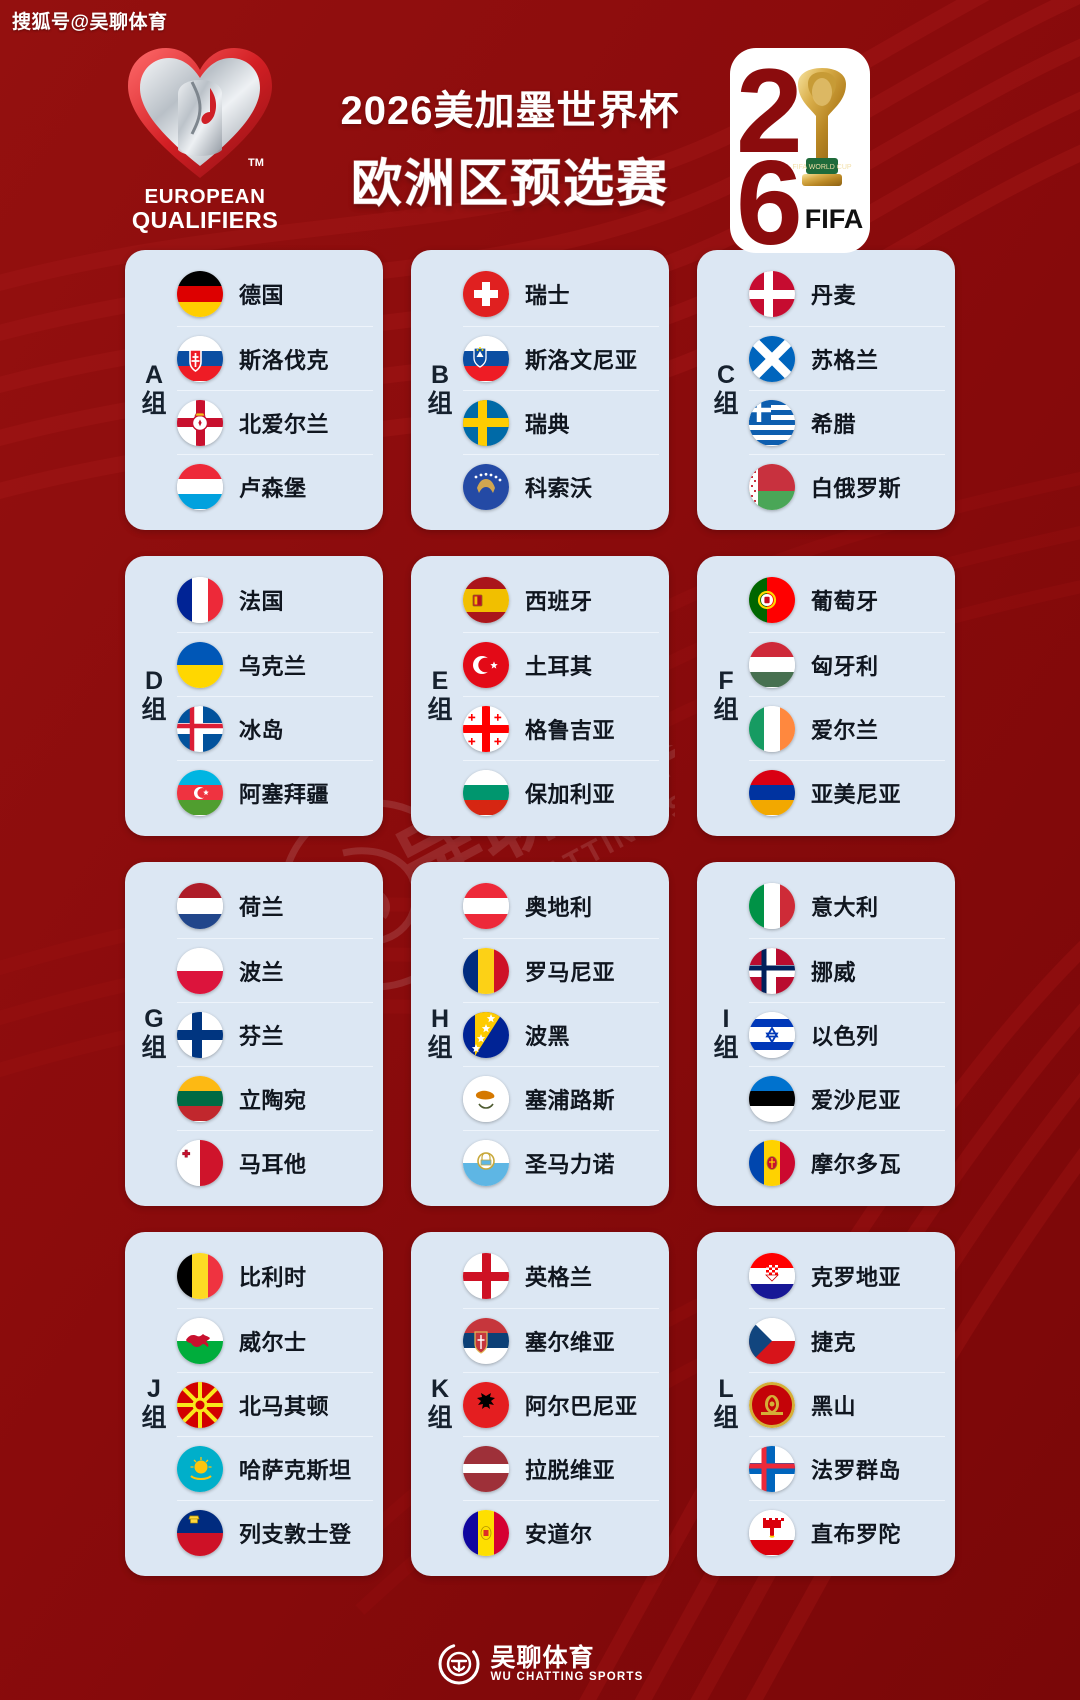 Image resolution: width=1080 pixels, height=1700 pixels. Describe the element at coordinates (561, 664) in the screenshot. I see `team-row: 土耳其` at that location.